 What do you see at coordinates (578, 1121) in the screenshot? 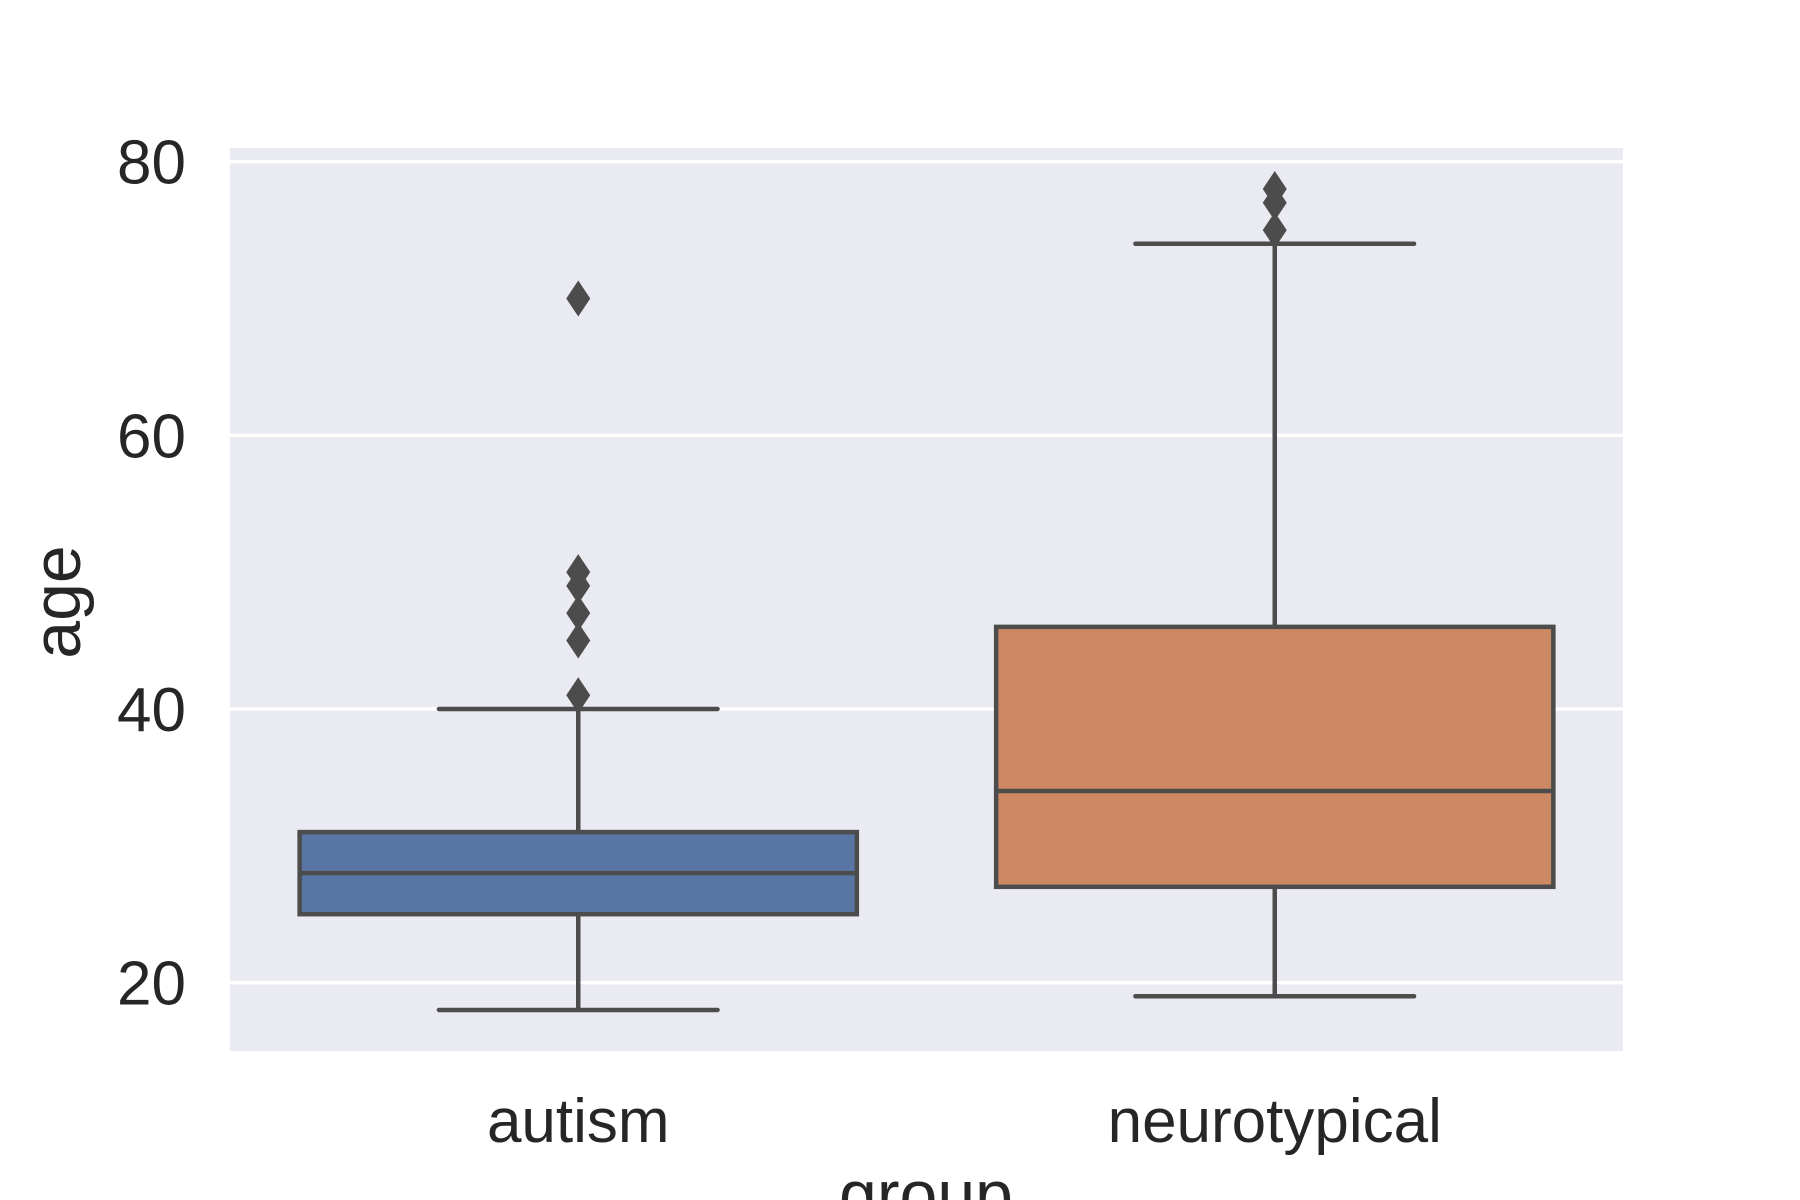
I see `x-tick-label-autism: autism` at bounding box center [578, 1121].